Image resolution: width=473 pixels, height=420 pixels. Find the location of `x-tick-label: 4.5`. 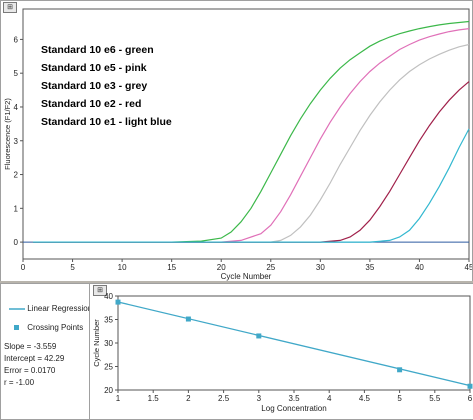

x-tick-label: 4.5 is located at coordinates (365, 398).